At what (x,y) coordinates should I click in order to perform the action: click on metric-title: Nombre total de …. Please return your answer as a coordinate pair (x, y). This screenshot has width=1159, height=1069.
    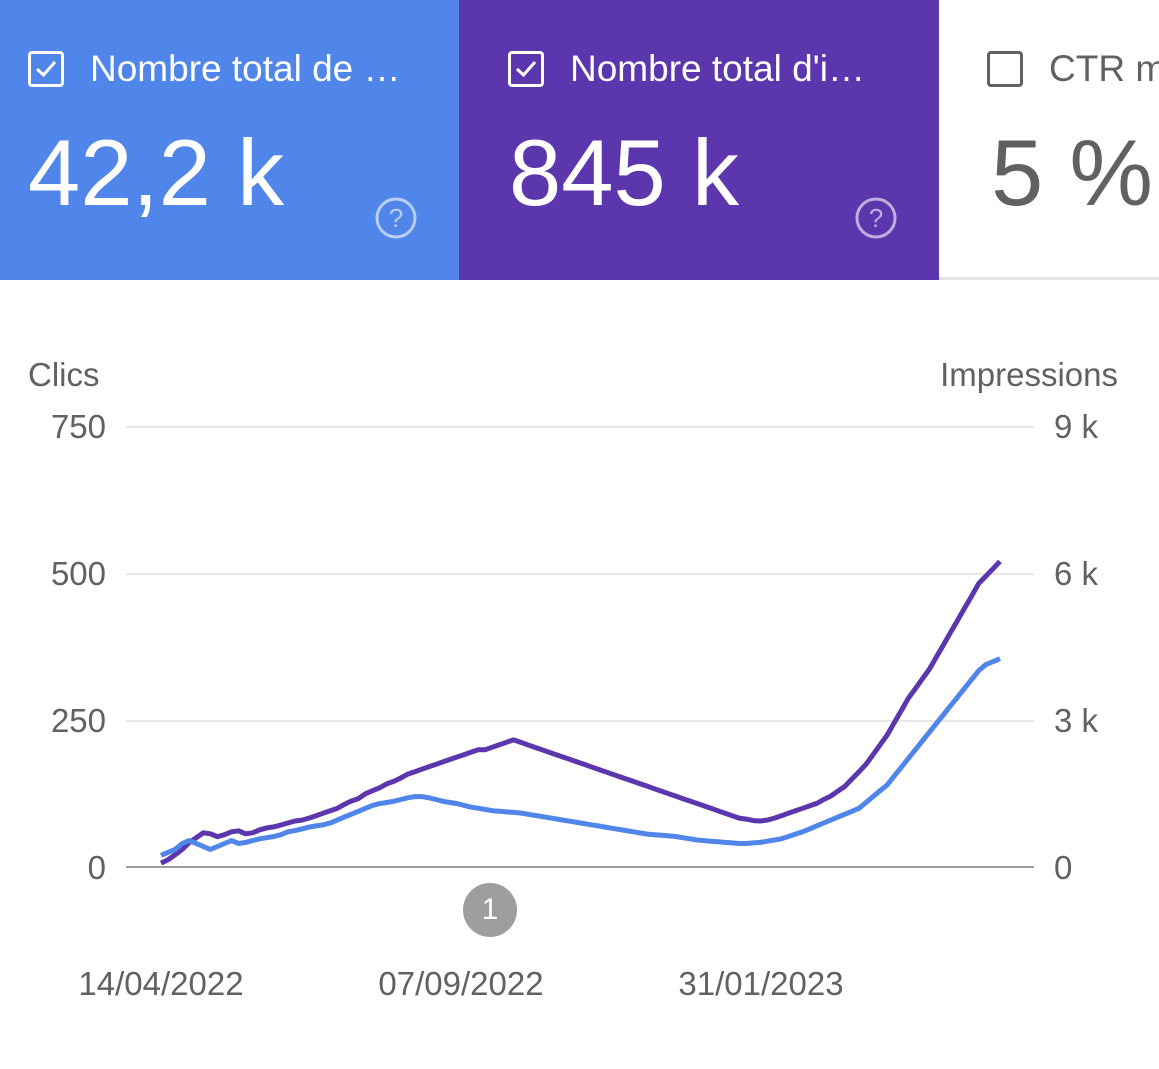
    Looking at the image, I should click on (245, 68).